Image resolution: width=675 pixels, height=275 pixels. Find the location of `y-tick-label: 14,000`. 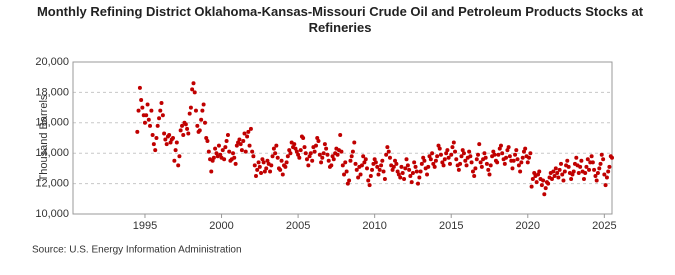

y-tick-label: 14,000 is located at coordinates (52, 153).